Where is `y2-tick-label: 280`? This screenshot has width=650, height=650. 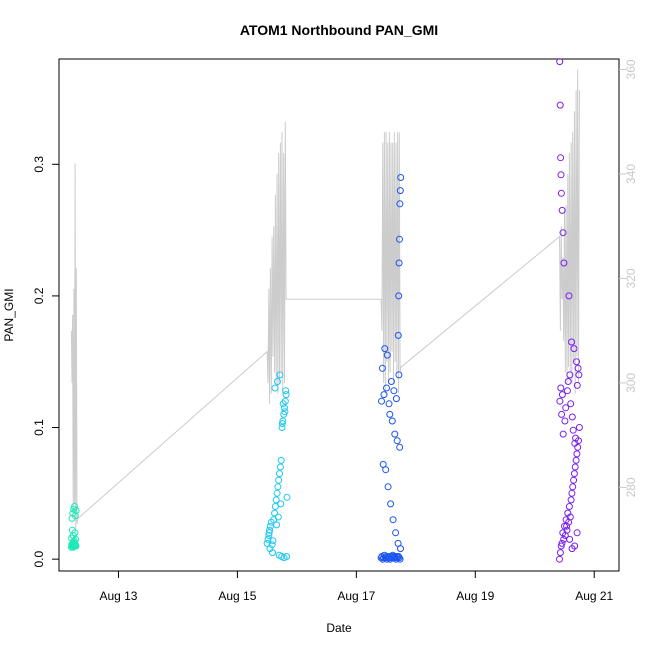
y2-tick-label: 280 is located at coordinates (631, 487).